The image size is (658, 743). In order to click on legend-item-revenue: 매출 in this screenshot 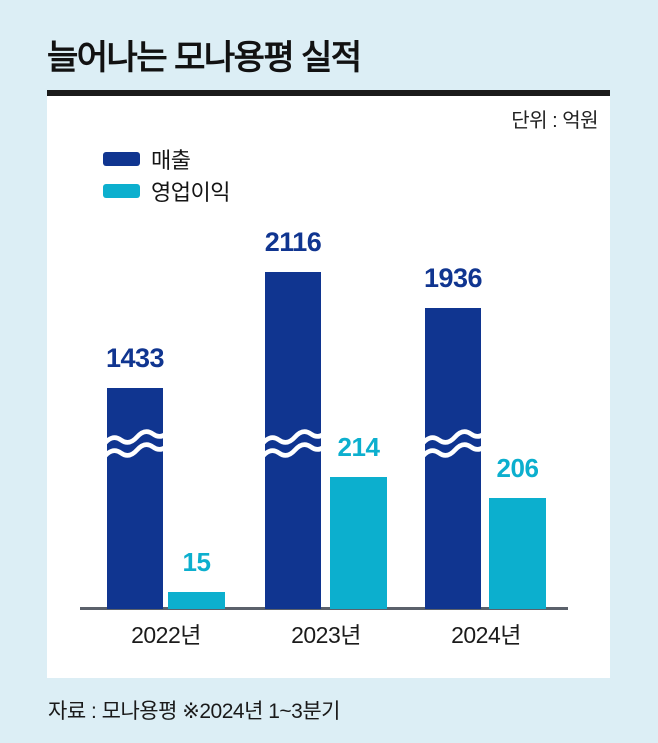, I will do `click(166, 159)`.